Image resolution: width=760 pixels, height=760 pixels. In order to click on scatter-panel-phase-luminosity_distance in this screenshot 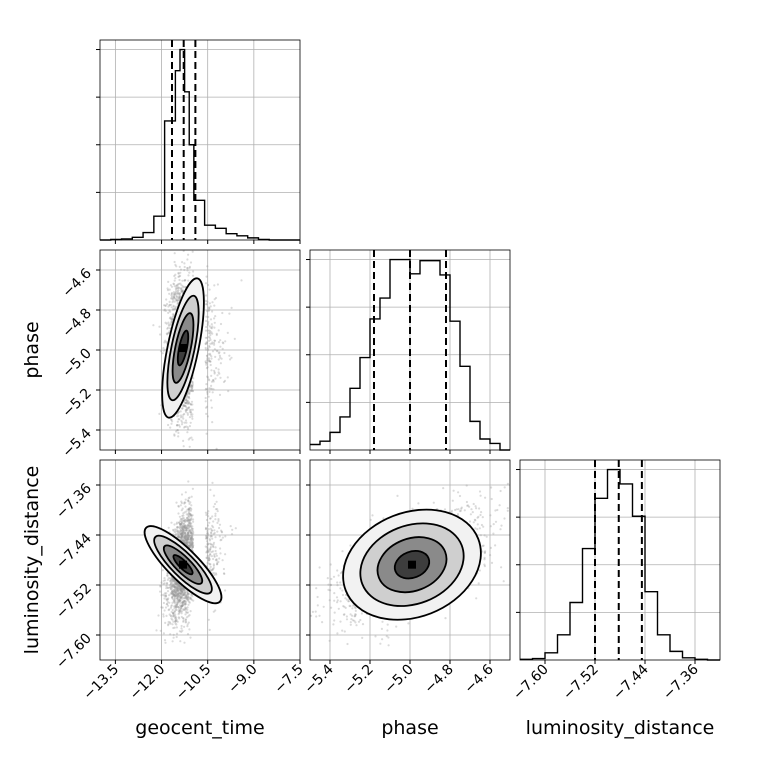, I will do `click(408, 561)`.